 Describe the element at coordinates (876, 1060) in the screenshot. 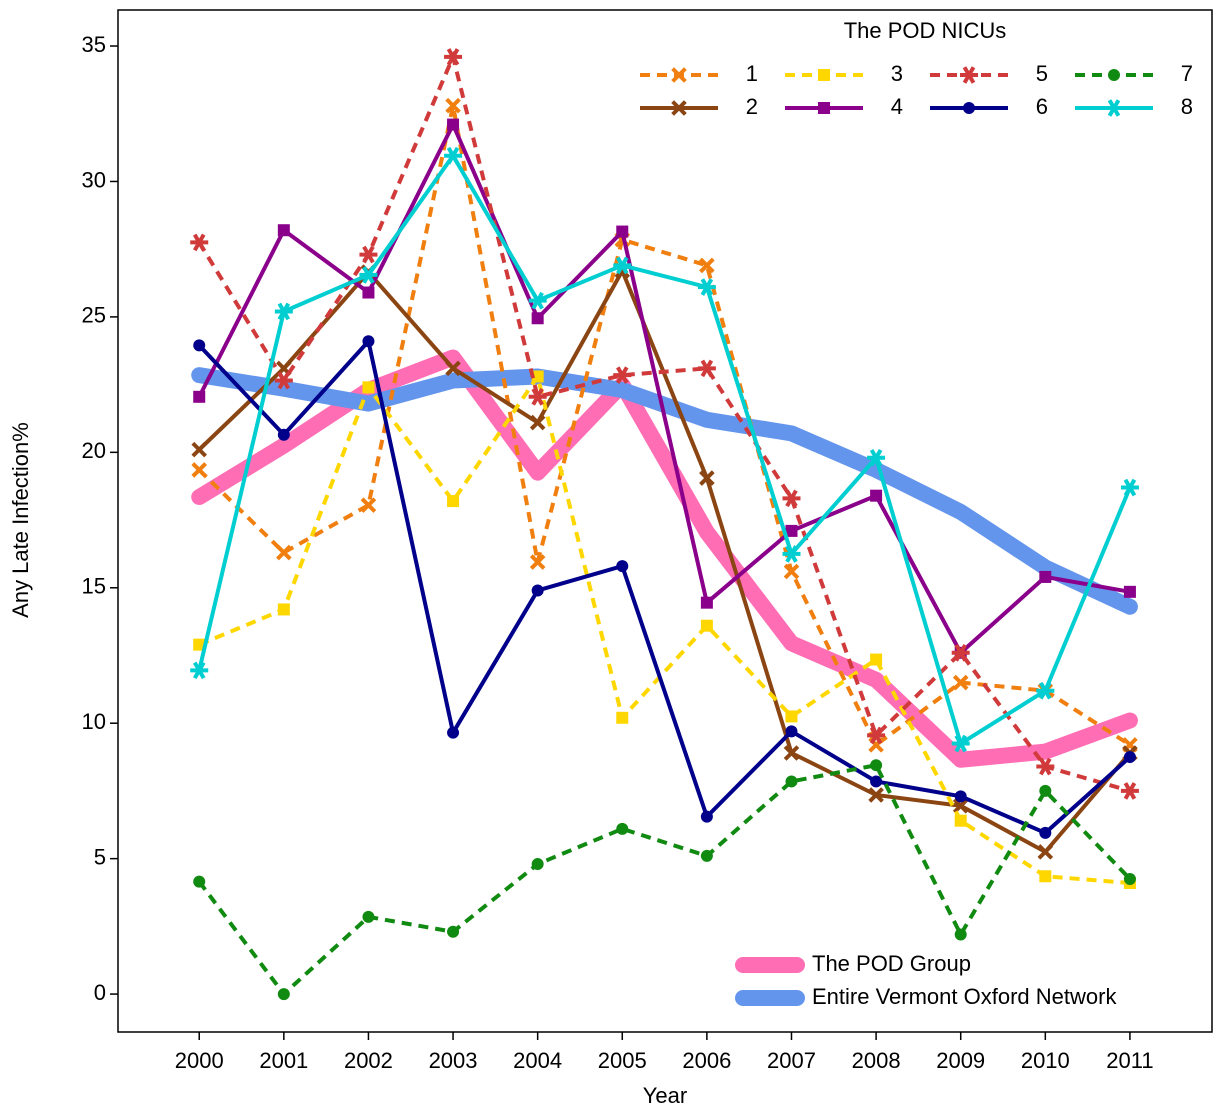

I see `x-tick-label: 2008` at that location.